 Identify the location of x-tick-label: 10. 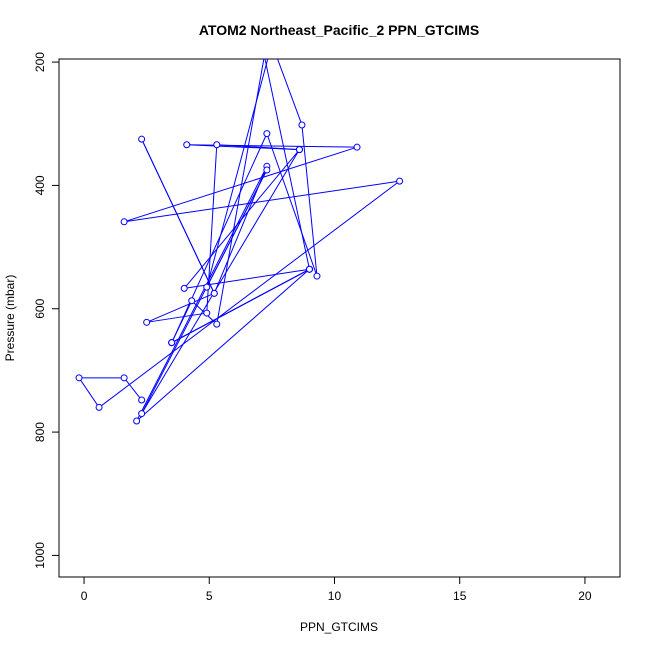
(335, 596).